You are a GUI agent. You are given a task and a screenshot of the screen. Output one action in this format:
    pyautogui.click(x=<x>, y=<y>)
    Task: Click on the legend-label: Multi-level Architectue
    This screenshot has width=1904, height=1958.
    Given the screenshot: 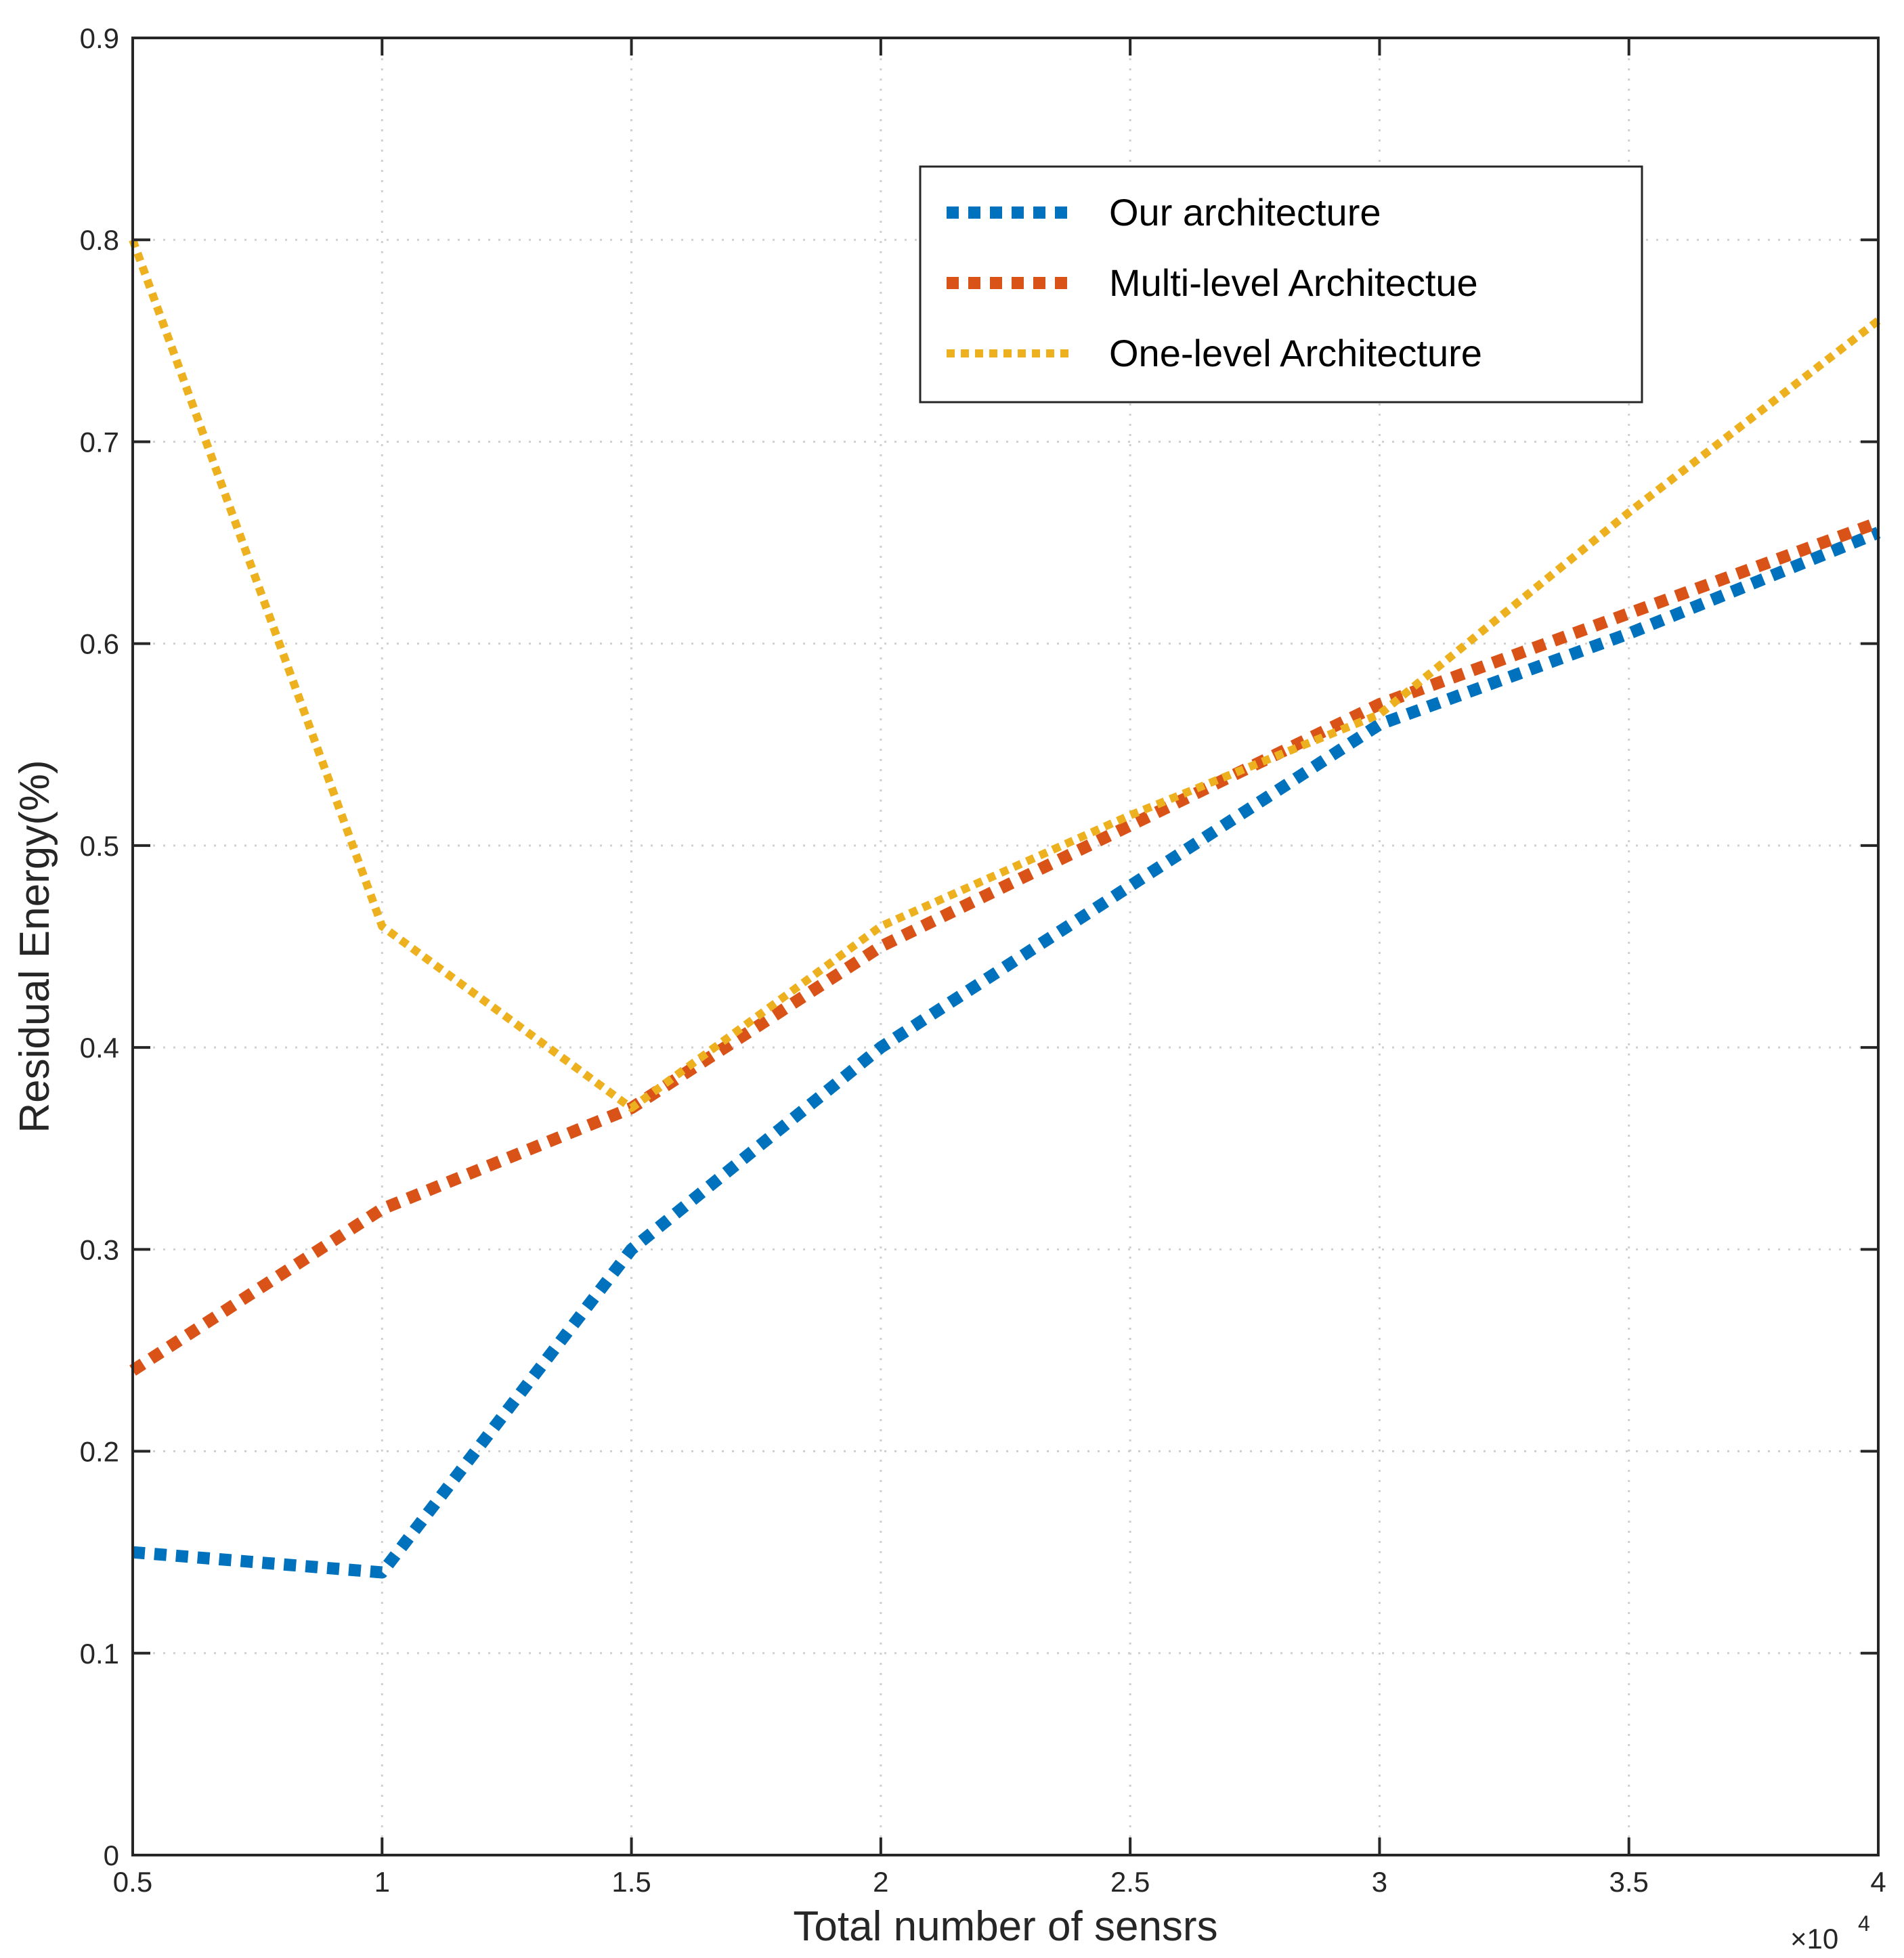 What is the action you would take?
    pyautogui.click(x=1294, y=282)
    